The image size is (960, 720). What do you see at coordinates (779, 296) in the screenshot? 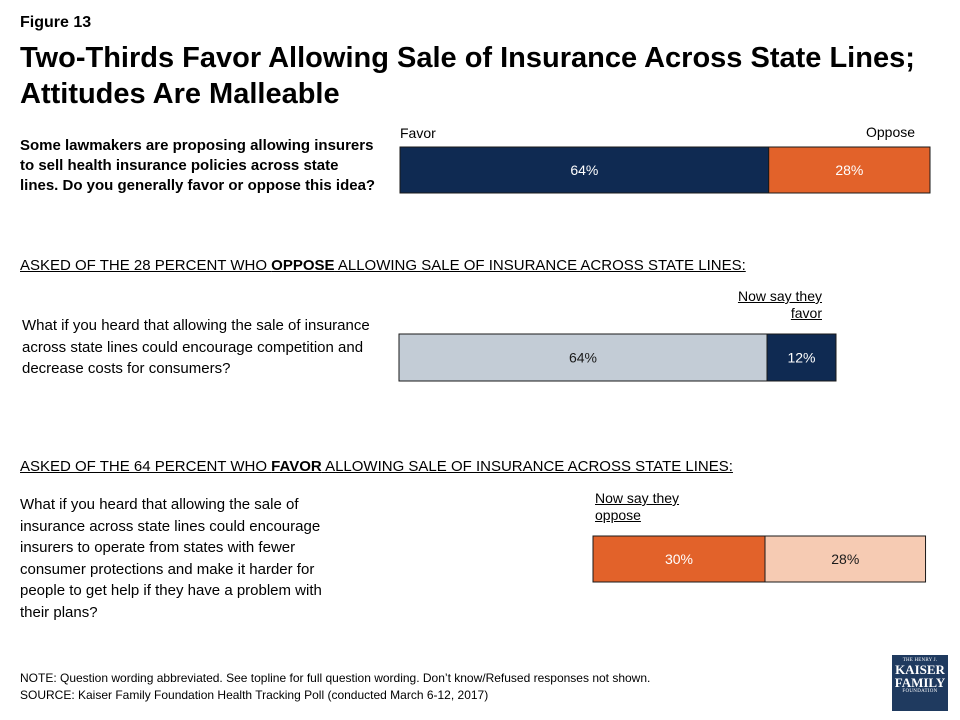
I see `now-favor-label-line-1: Now say they` at bounding box center [779, 296].